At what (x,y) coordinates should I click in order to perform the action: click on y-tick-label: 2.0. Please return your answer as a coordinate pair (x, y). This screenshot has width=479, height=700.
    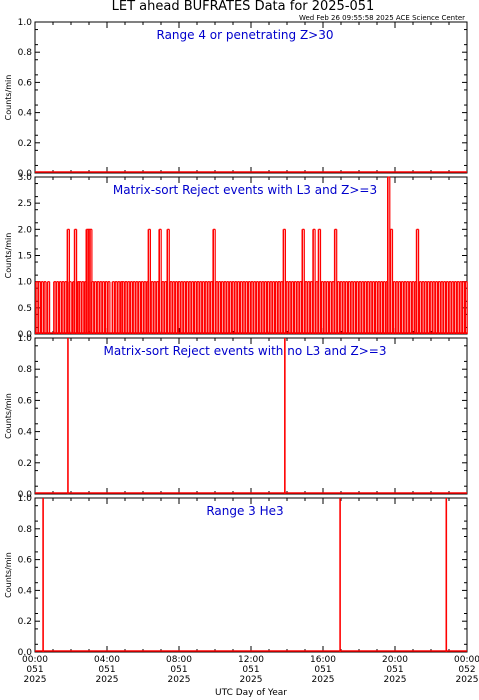
    Looking at the image, I should click on (25, 230).